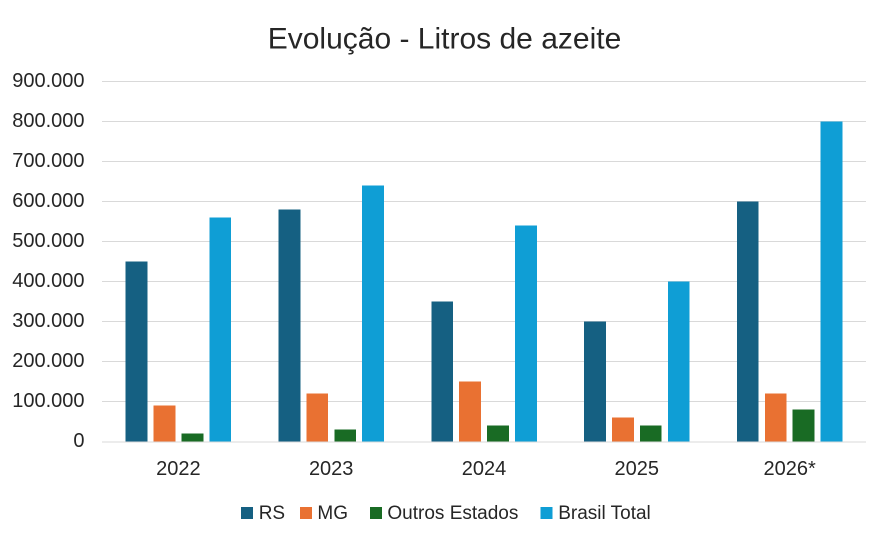 The image size is (889, 545). What do you see at coordinates (48, 361) in the screenshot?
I see `svg-text: 200.000` at bounding box center [48, 361].